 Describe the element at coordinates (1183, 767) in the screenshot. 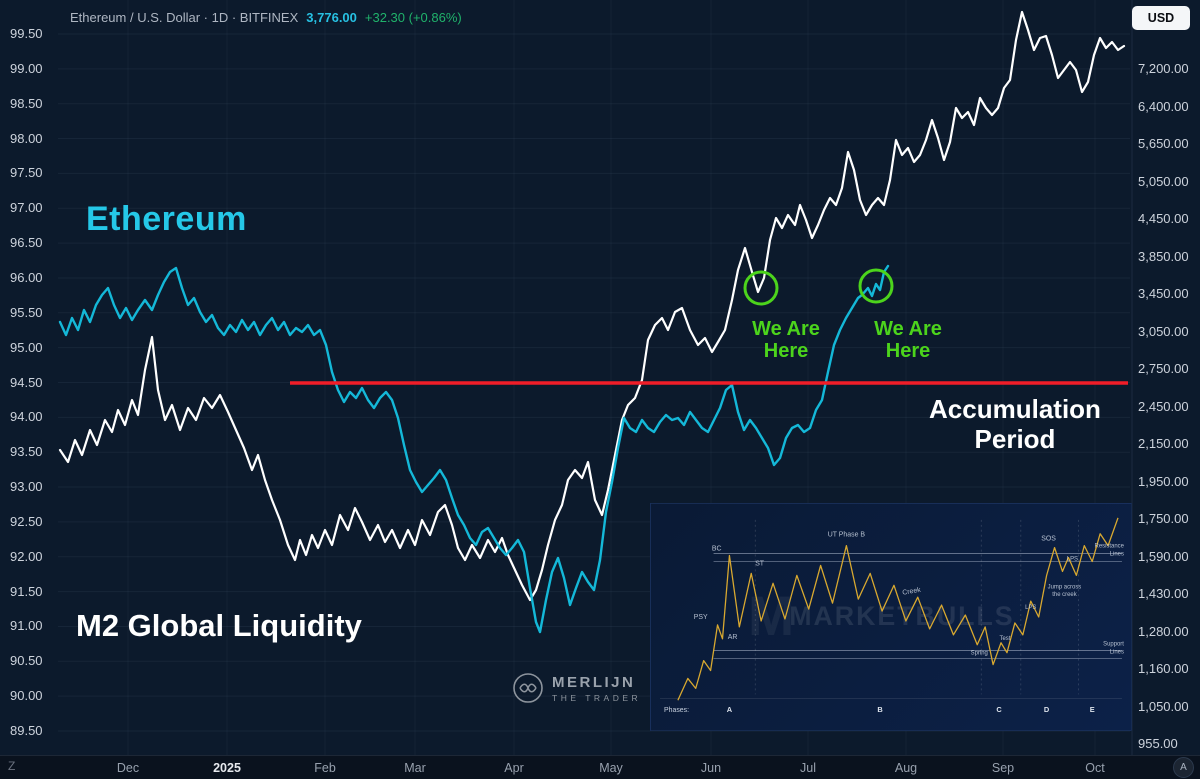

I see `corner-badge-a: A` at that location.